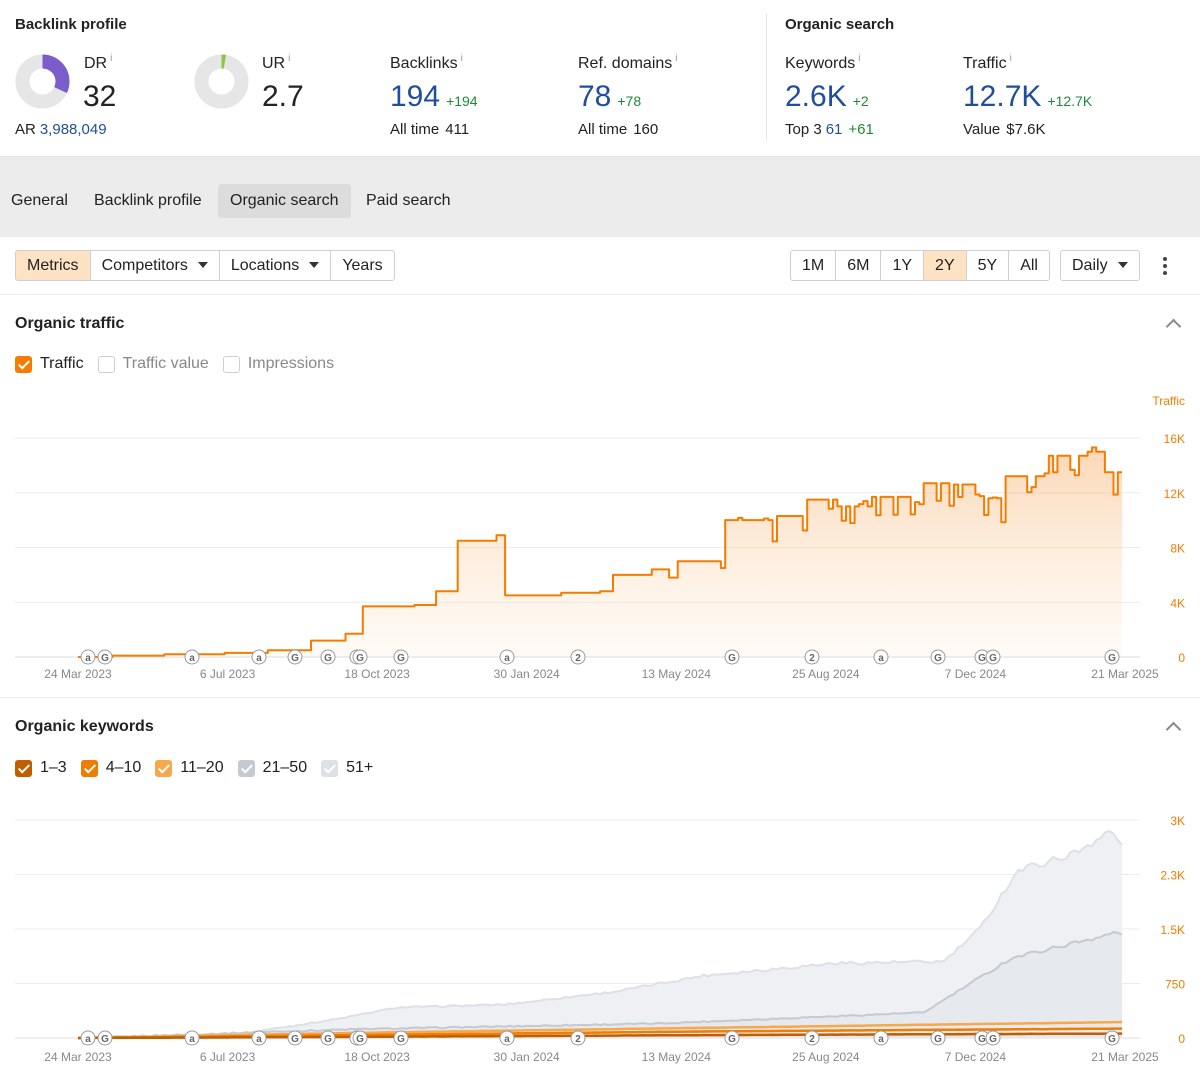  Describe the element at coordinates (155, 265) in the screenshot. I see `competitors-dropdown: Competitors` at that location.